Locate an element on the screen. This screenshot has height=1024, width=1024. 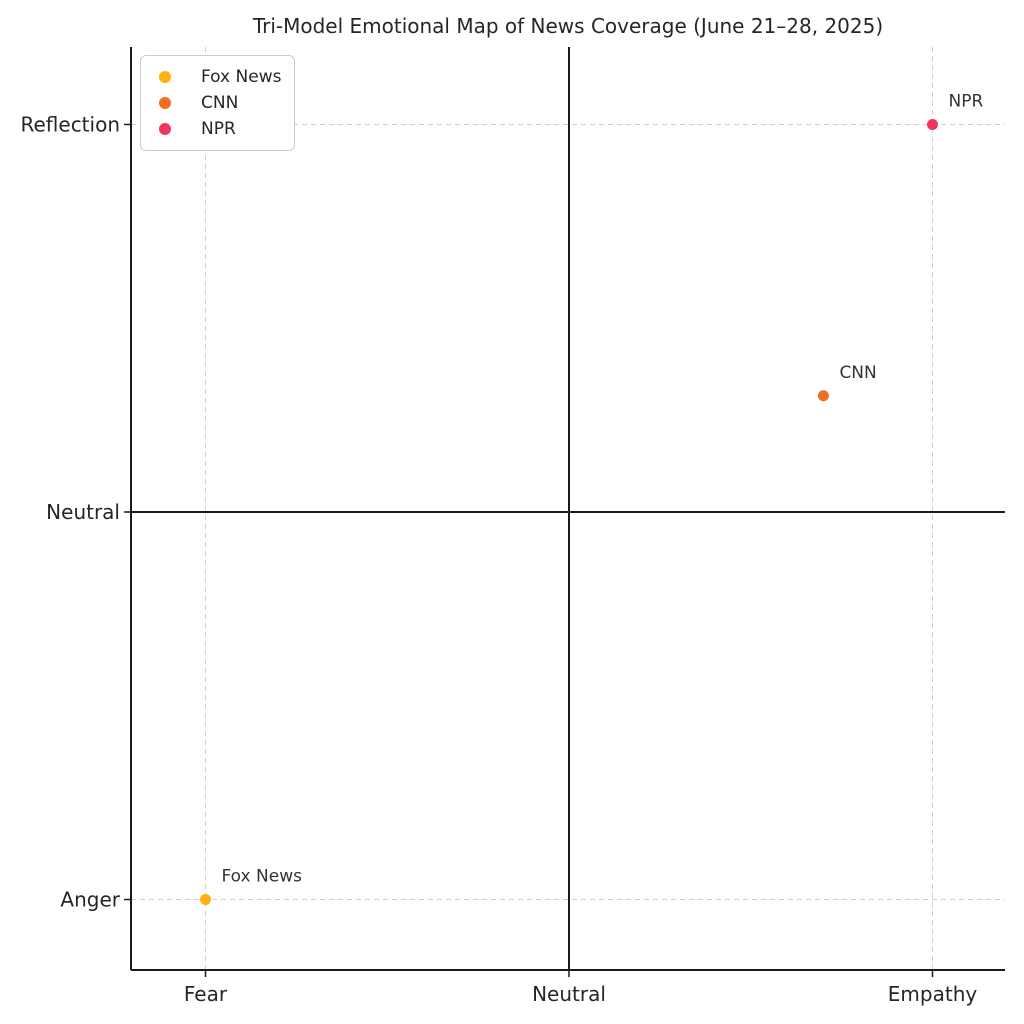
x-tick-label-empathy: Empathy is located at coordinates (933, 994).